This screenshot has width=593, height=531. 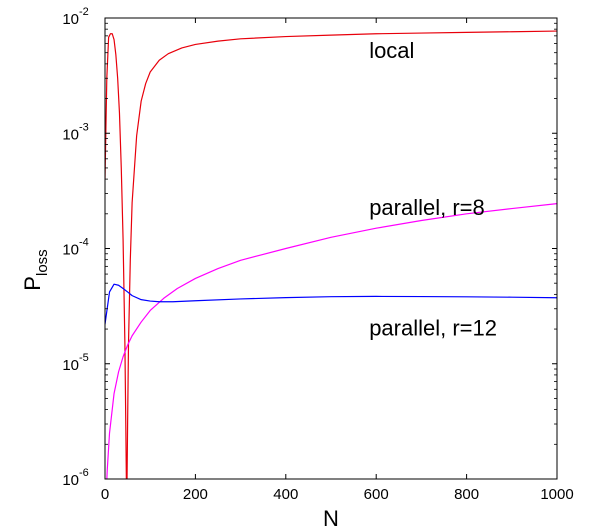 What do you see at coordinates (391, 50) in the screenshot?
I see `annotation-local: local` at bounding box center [391, 50].